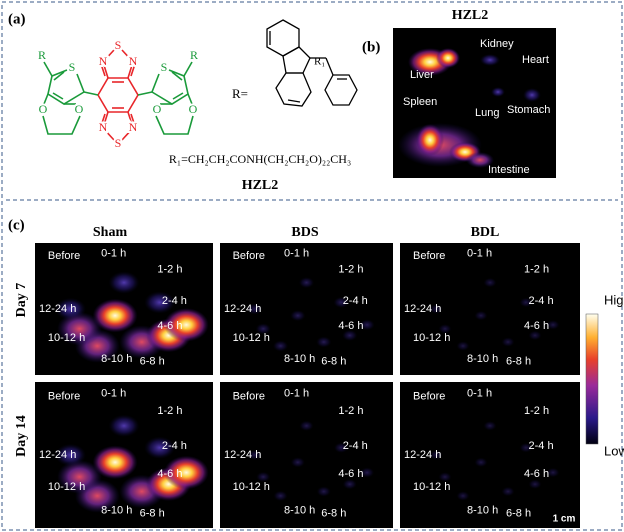 The image size is (624, 532). Describe the element at coordinates (260, 185) in the screenshot. I see `compound-name: HZL2` at that location.